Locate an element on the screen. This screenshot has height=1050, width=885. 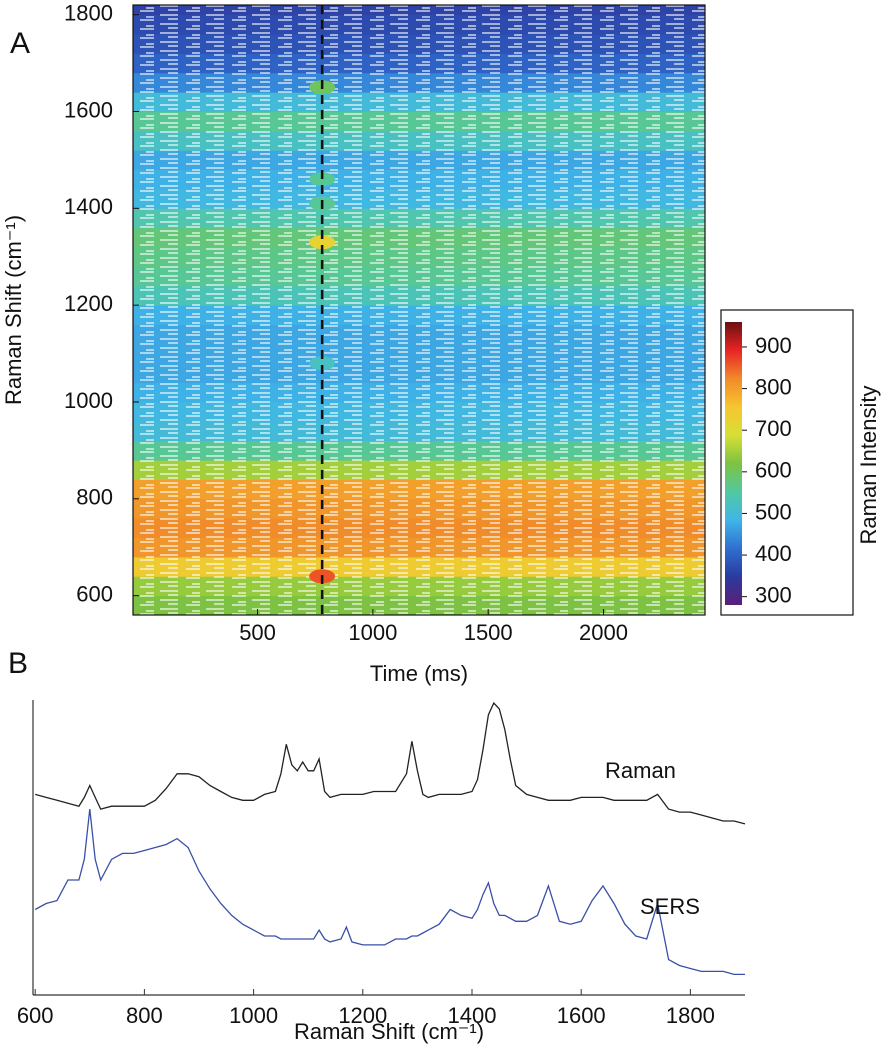
colorbar-tick-label: 600 is located at coordinates (773, 470).